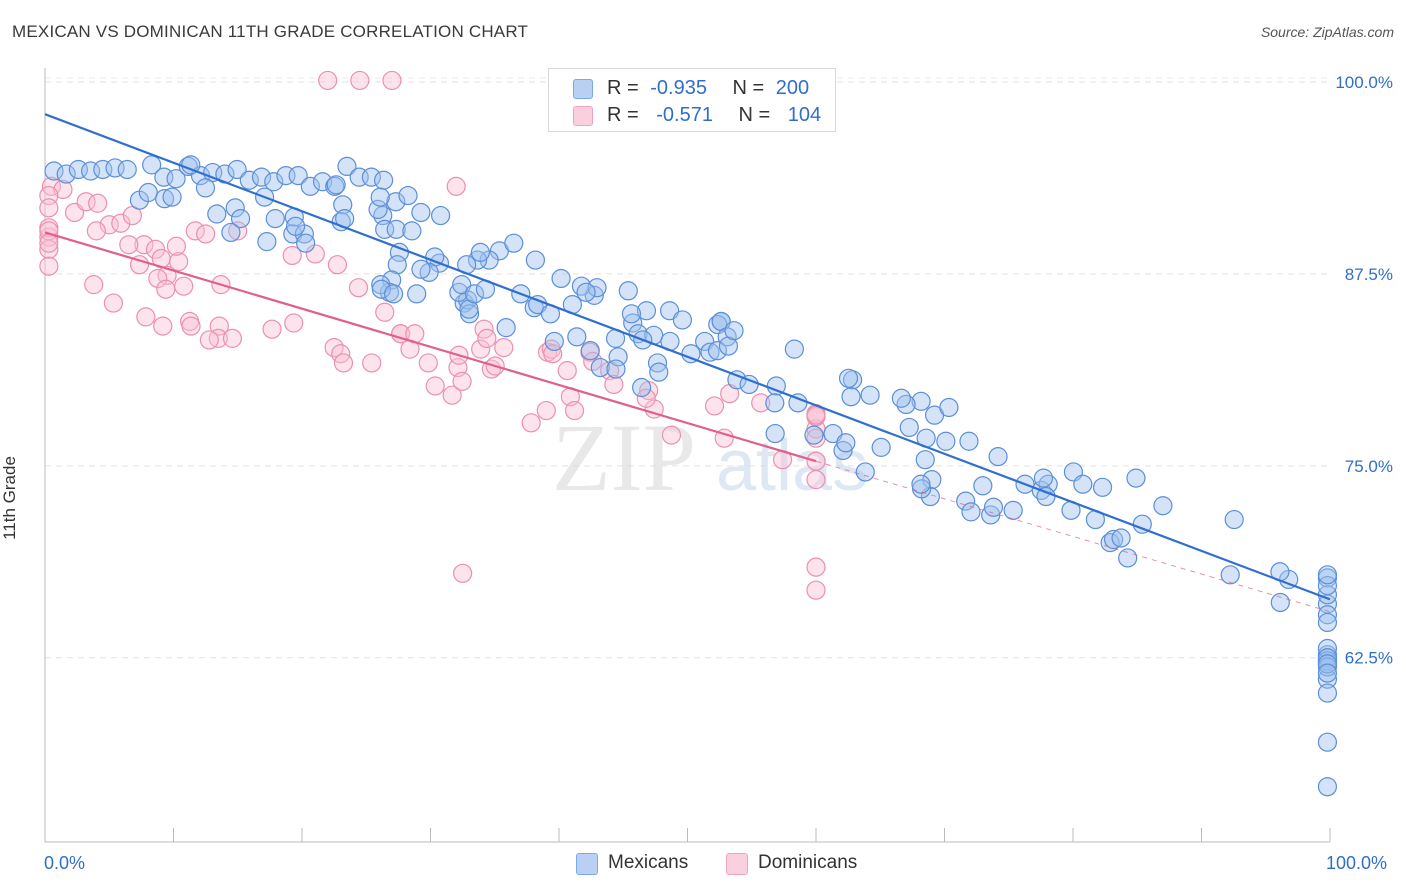 The height and width of the screenshot is (892, 1406). What do you see at coordinates (1364, 370) in the screenshot?
I see `y-tick-labels: 100.0% 87.5% 75.0% 62.5%` at bounding box center [1364, 370].